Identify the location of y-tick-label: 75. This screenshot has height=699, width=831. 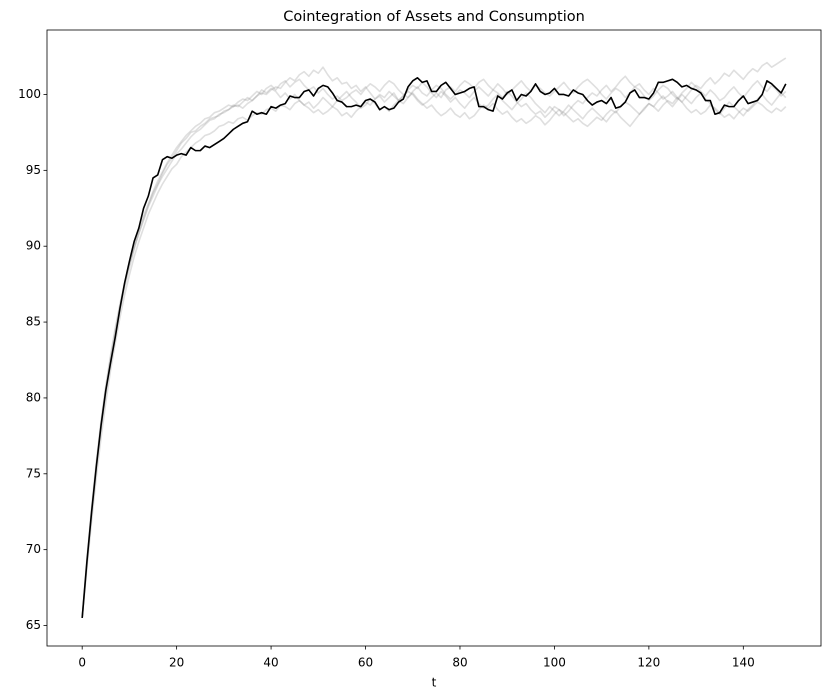
(33, 473).